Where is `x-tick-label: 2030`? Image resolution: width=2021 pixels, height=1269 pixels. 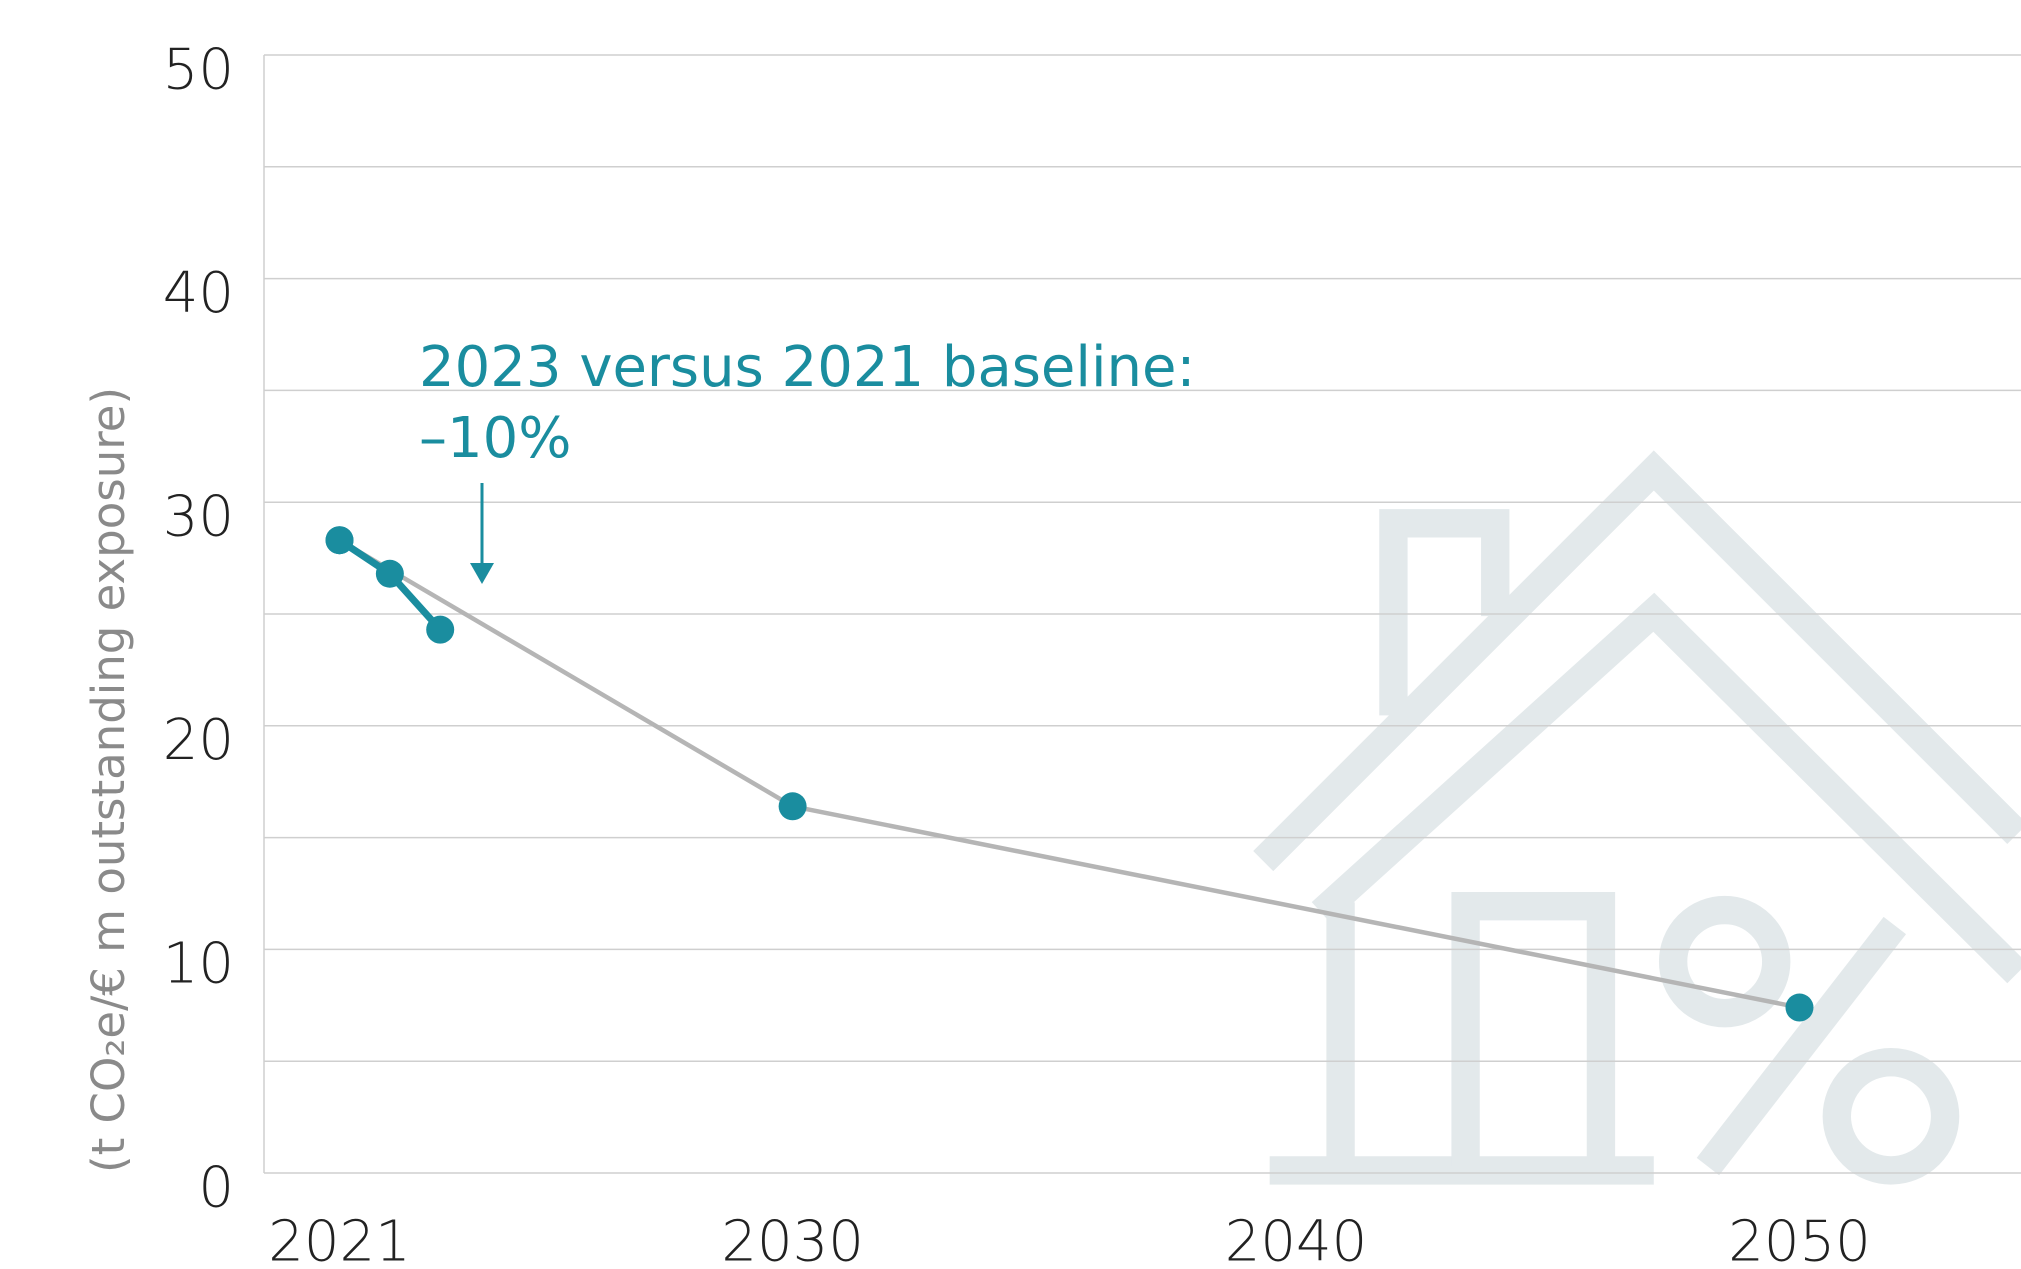 x-tick-label: 2030 is located at coordinates (792, 1239).